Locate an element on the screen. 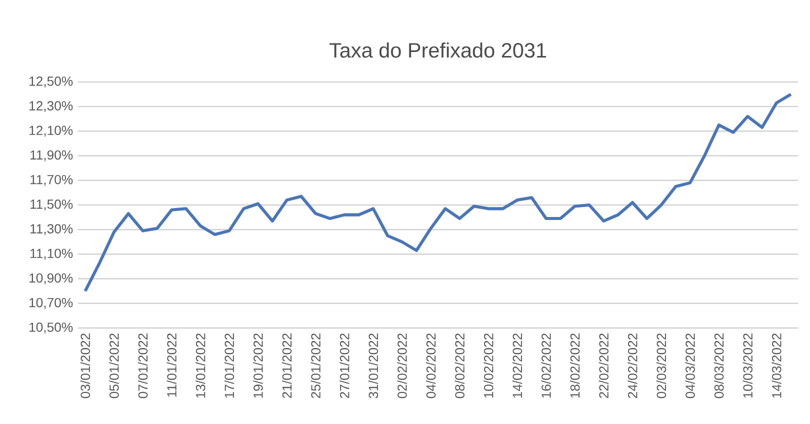 Image resolution: width=810 pixels, height=424 pixels. x-tick-label: 21/01/2022 is located at coordinates (287, 366).